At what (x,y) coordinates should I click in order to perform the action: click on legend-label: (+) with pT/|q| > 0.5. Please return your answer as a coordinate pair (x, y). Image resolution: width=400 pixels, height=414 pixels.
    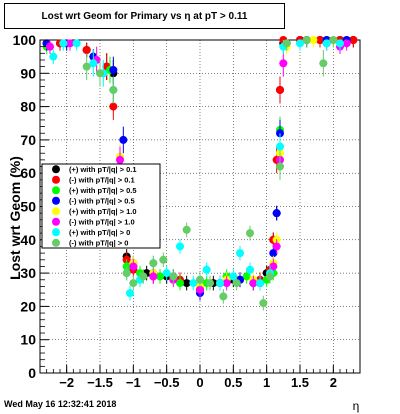
    Looking at the image, I should click on (103, 190).